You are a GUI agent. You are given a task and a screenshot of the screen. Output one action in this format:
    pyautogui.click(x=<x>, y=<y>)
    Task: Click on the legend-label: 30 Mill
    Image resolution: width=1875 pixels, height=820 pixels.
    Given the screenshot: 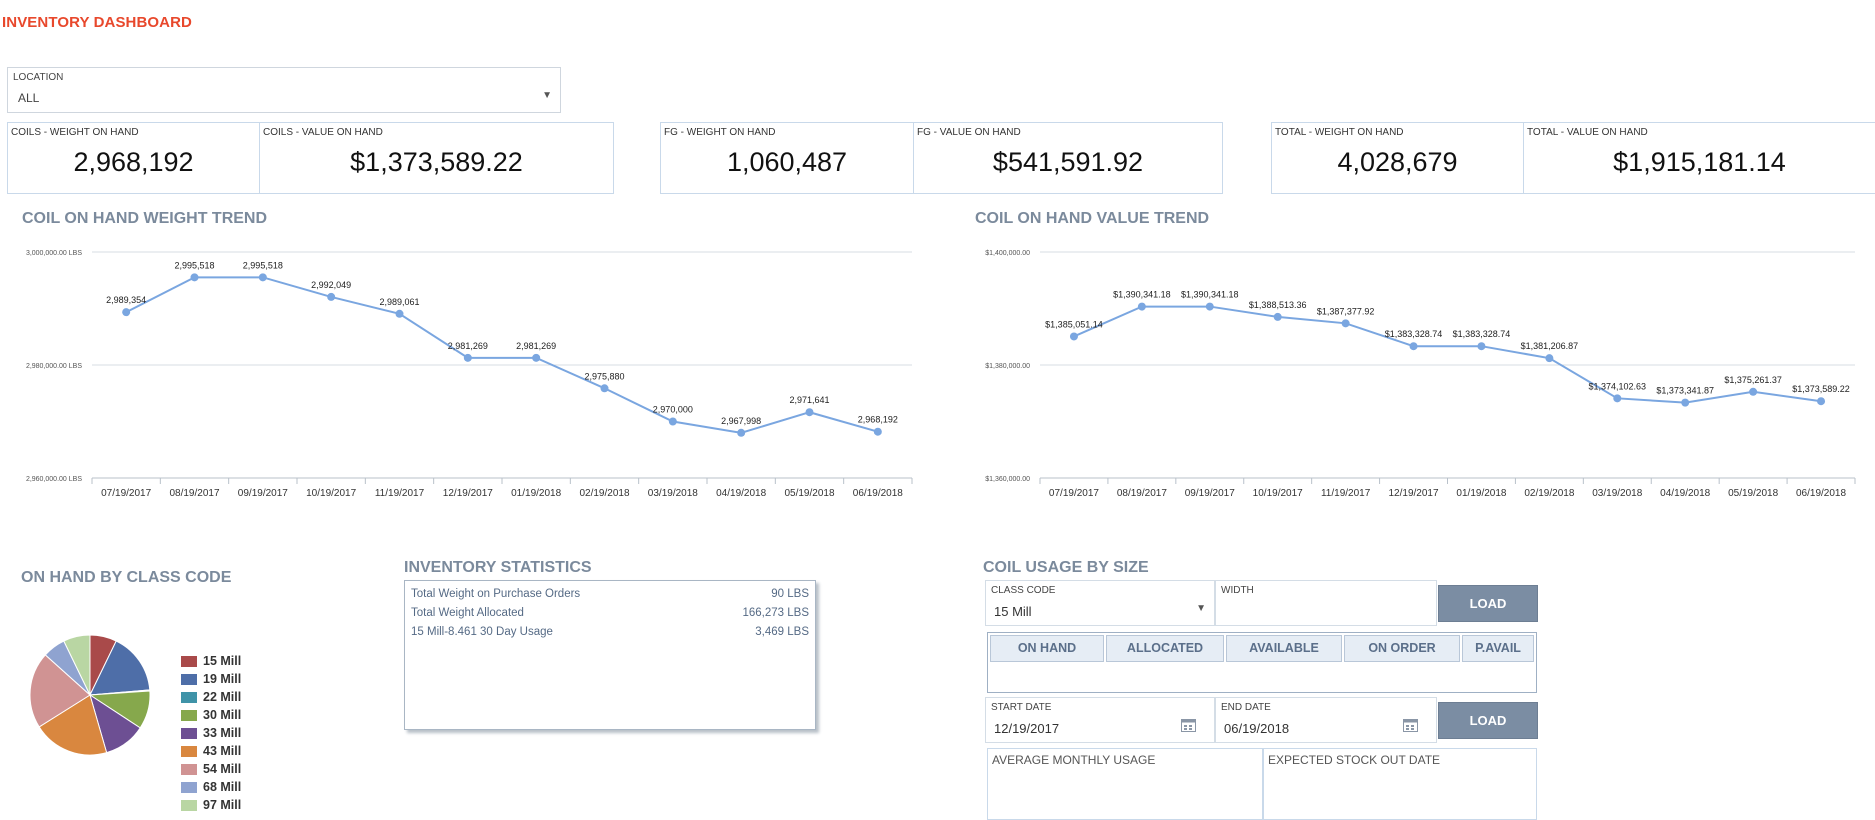 What is the action you would take?
    pyautogui.click(x=222, y=715)
    